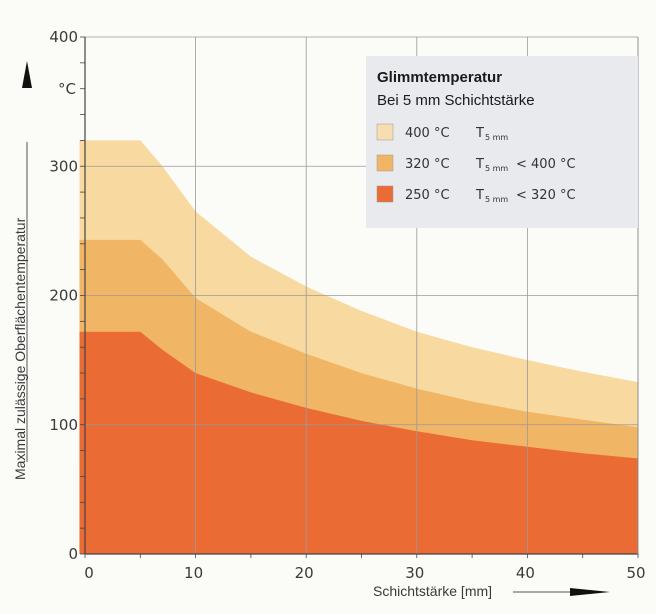 The height and width of the screenshot is (614, 656). I want to click on y-tick-labels: 0 100 200 300 400, so click(63, 295).